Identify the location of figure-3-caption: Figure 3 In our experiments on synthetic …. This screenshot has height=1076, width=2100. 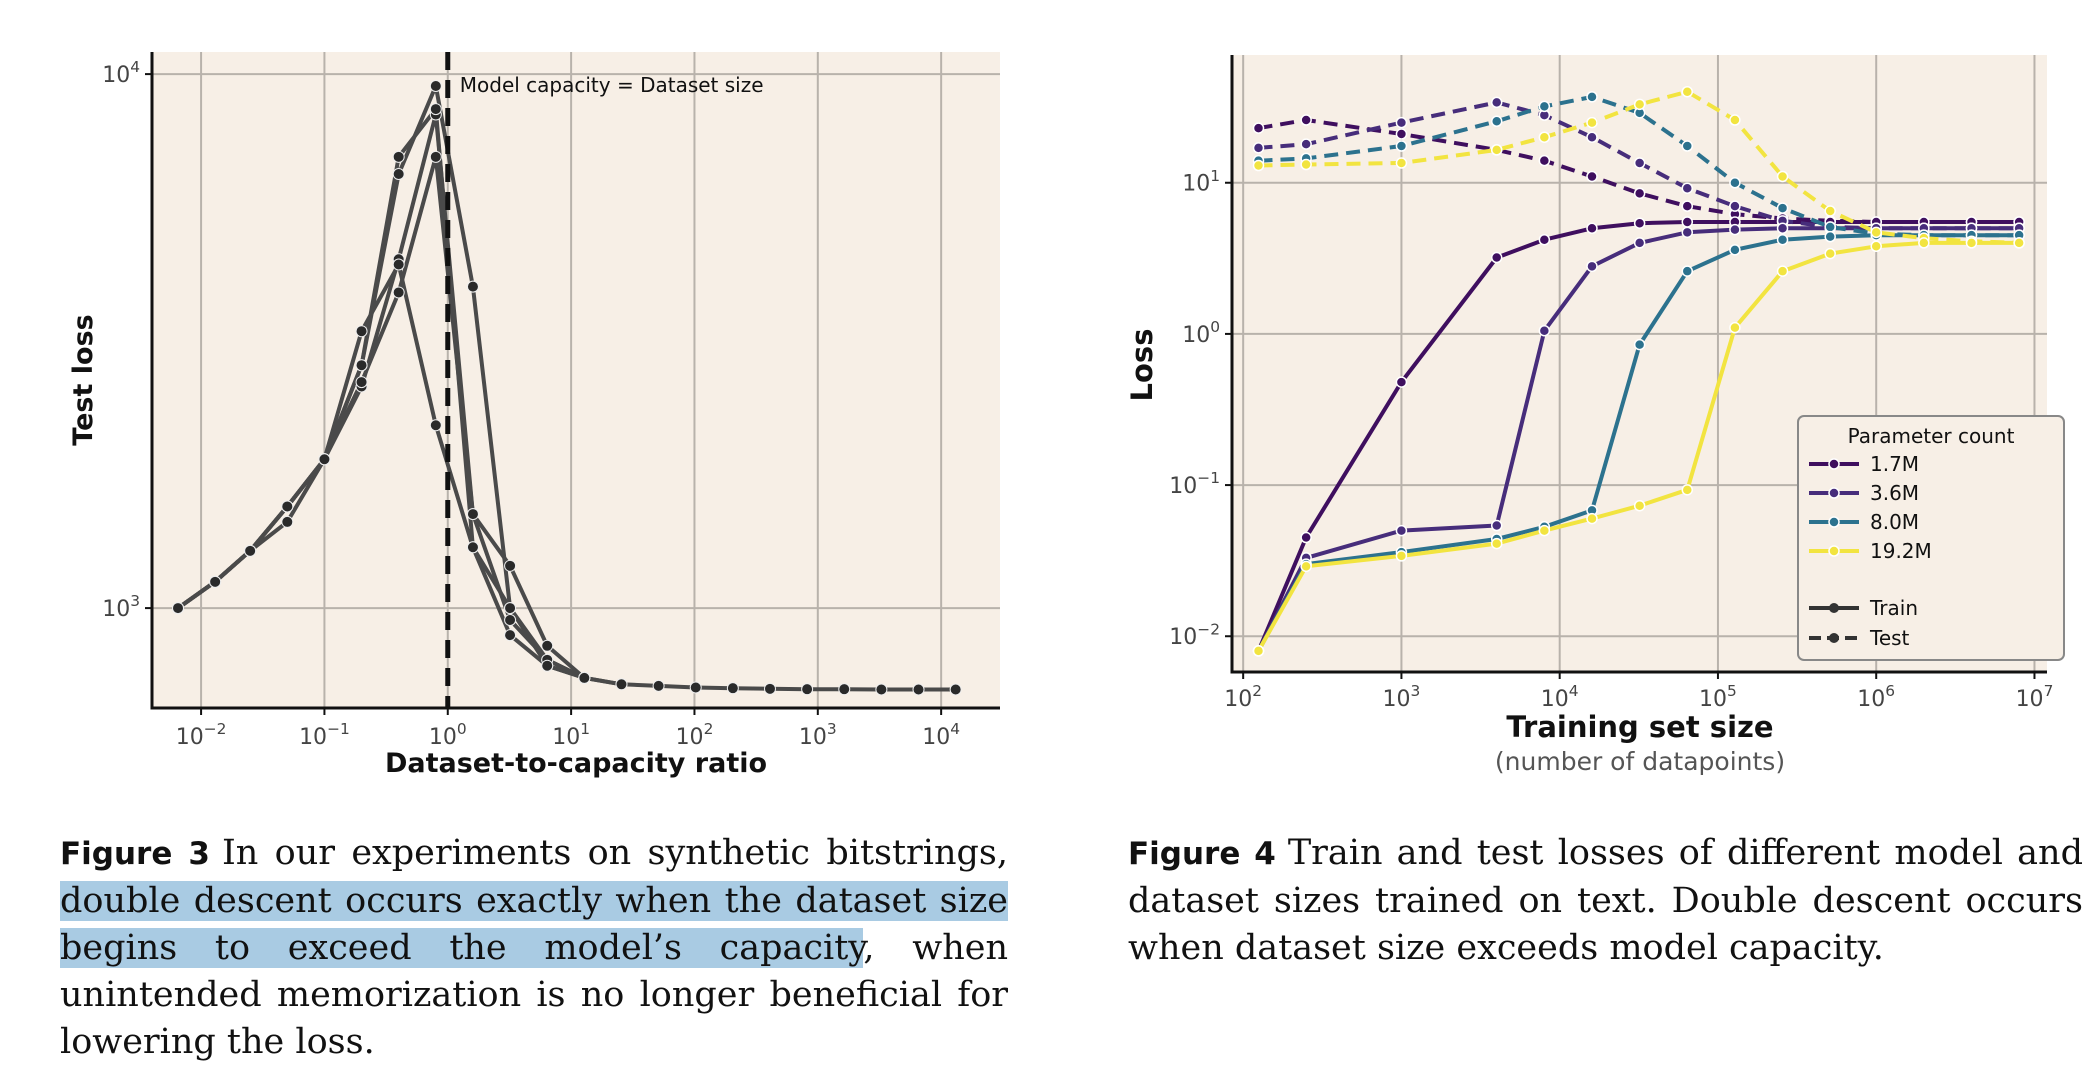
(534, 948).